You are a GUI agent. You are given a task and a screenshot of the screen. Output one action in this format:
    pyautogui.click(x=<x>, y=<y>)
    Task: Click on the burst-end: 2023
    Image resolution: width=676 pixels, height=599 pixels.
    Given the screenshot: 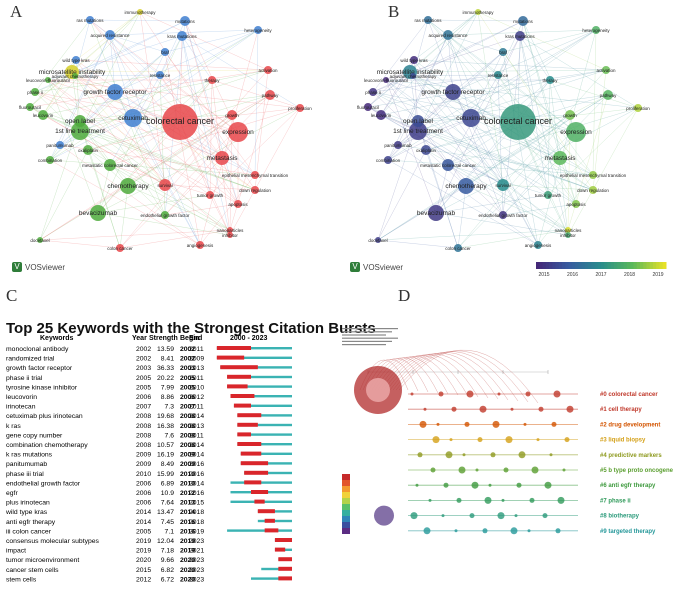 What is the action you would take?
    pyautogui.click(x=196, y=570)
    